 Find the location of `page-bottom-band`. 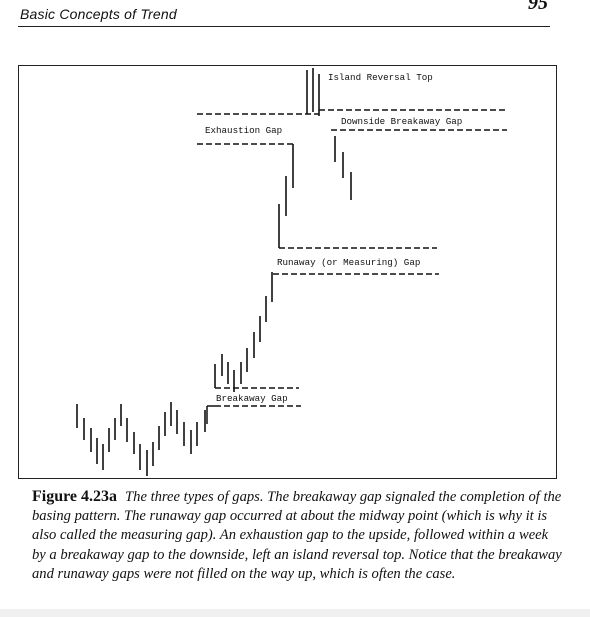

page-bottom-band is located at coordinates (295, 613).